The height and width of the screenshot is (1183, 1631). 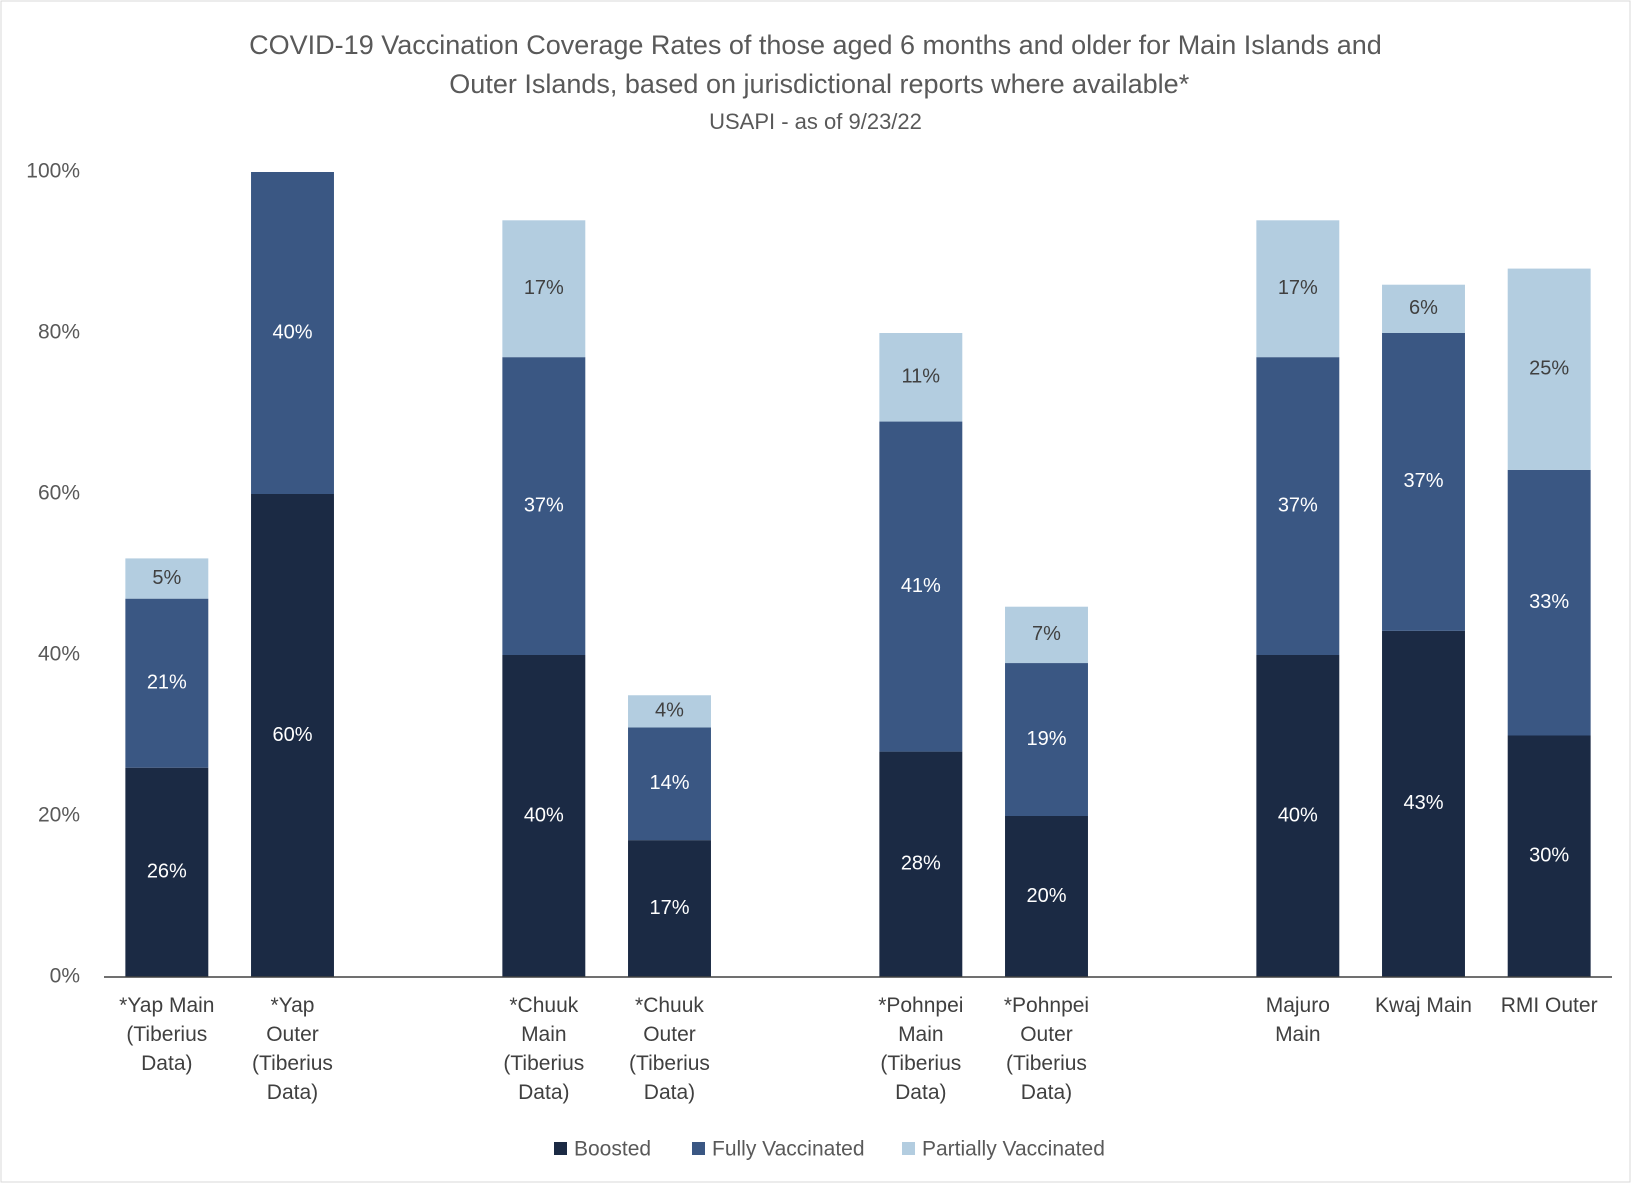 I want to click on data-label: 6%, so click(x=1423, y=308).